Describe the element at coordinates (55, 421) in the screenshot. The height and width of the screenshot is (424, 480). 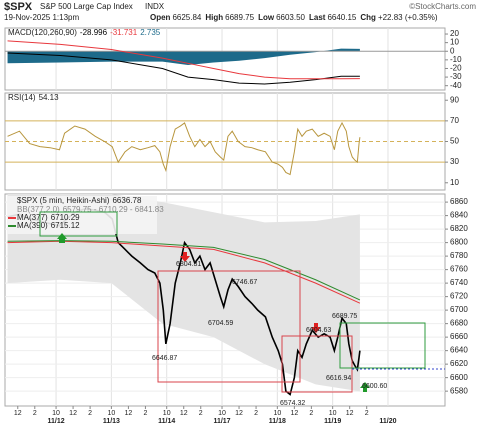
I see `x-date-label: 11/12` at that location.